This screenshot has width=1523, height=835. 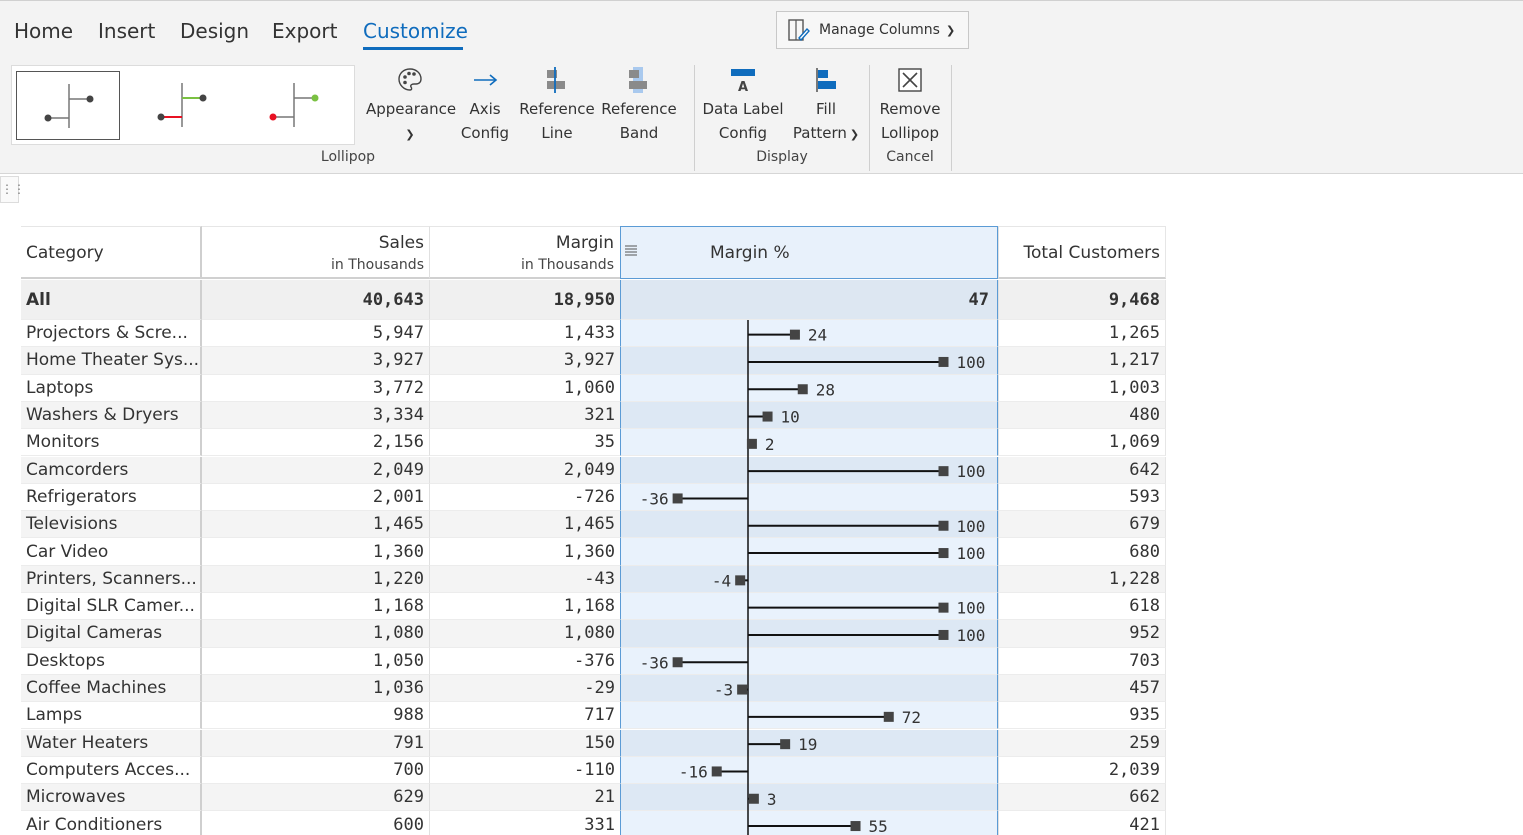 I want to click on header-sales-unit: in Thousands, so click(x=377, y=265).